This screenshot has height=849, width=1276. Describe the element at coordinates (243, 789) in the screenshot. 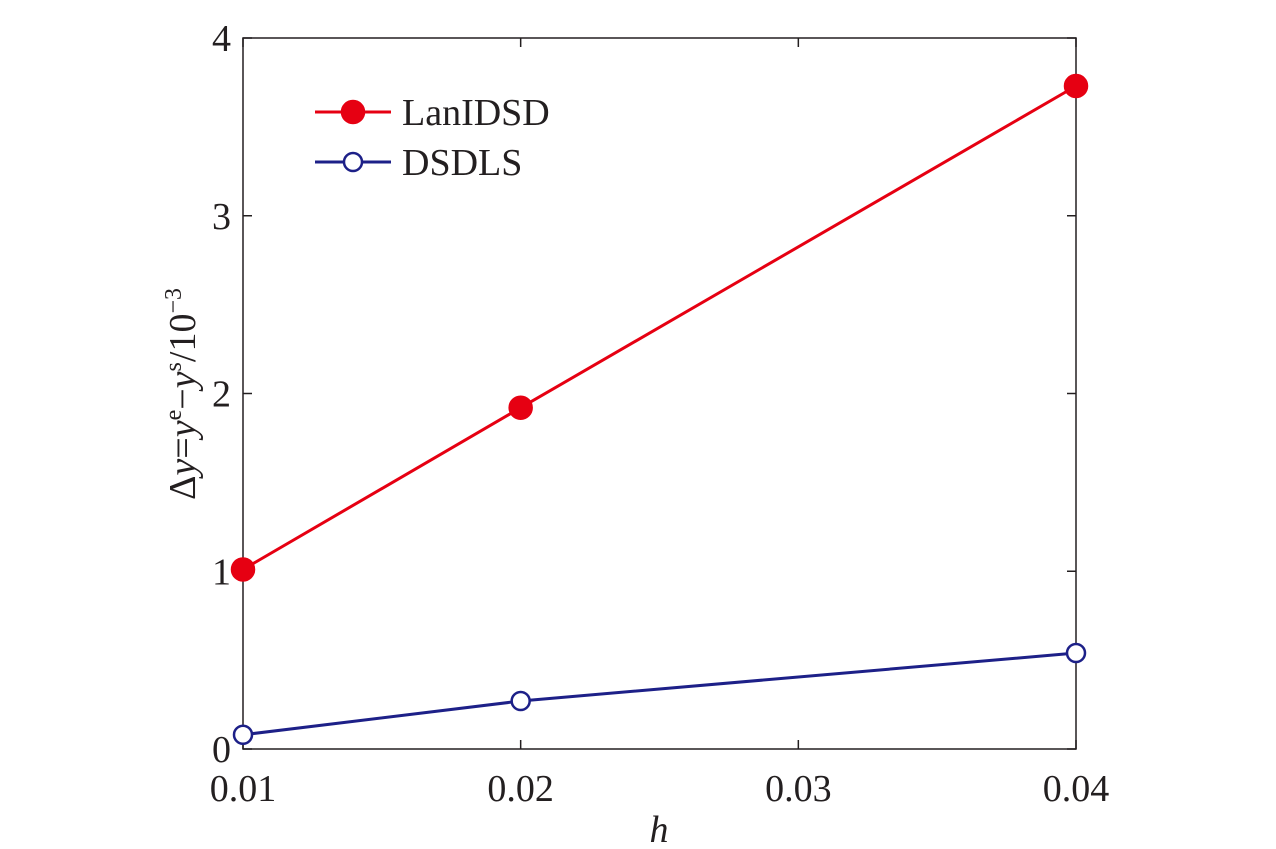

I see `x-tick-label: 0.01` at that location.